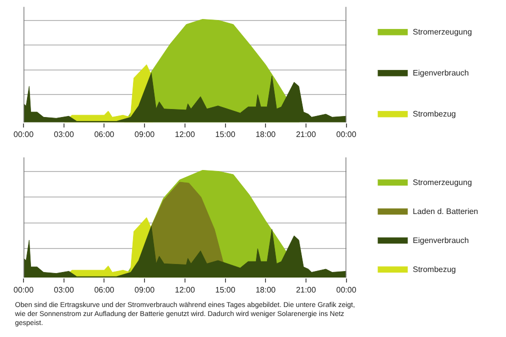 The height and width of the screenshot is (337, 506). I want to click on legend-label: Laden d. Batterien, so click(445, 211).